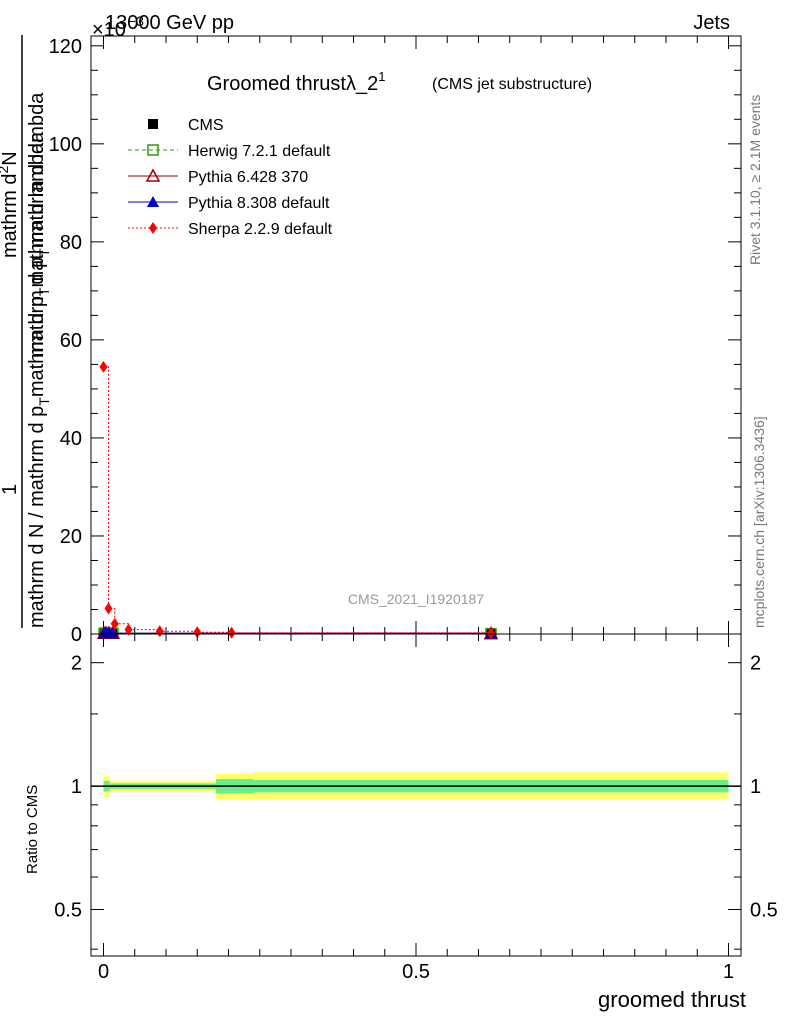 The width and height of the screenshot is (786, 1024). I want to click on legend-label: Pythia 6.428 370, so click(248, 177).